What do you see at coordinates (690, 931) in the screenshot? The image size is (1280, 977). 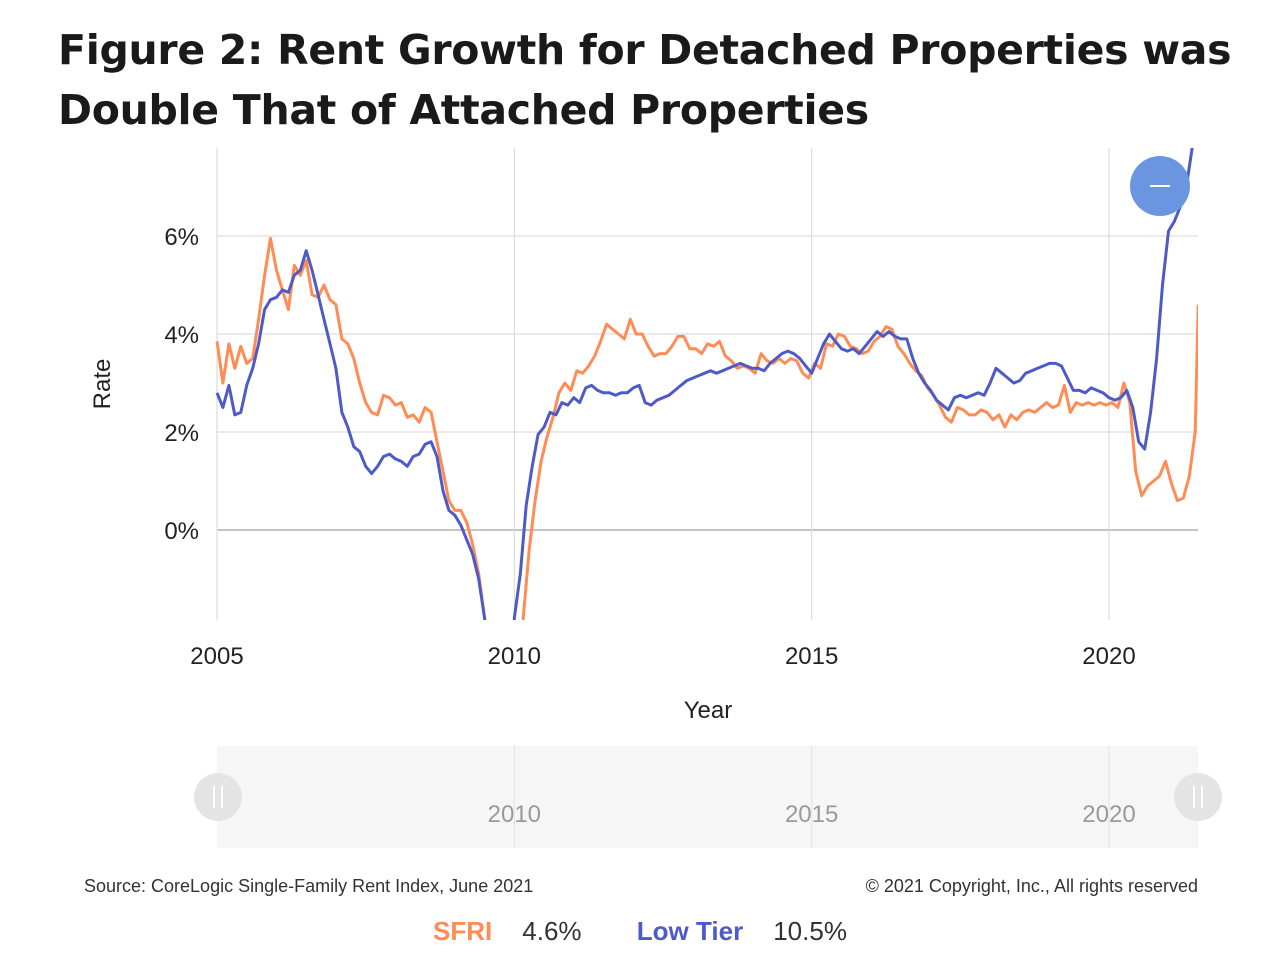 I see `legend-name-low-tier: Low Tier` at bounding box center [690, 931].